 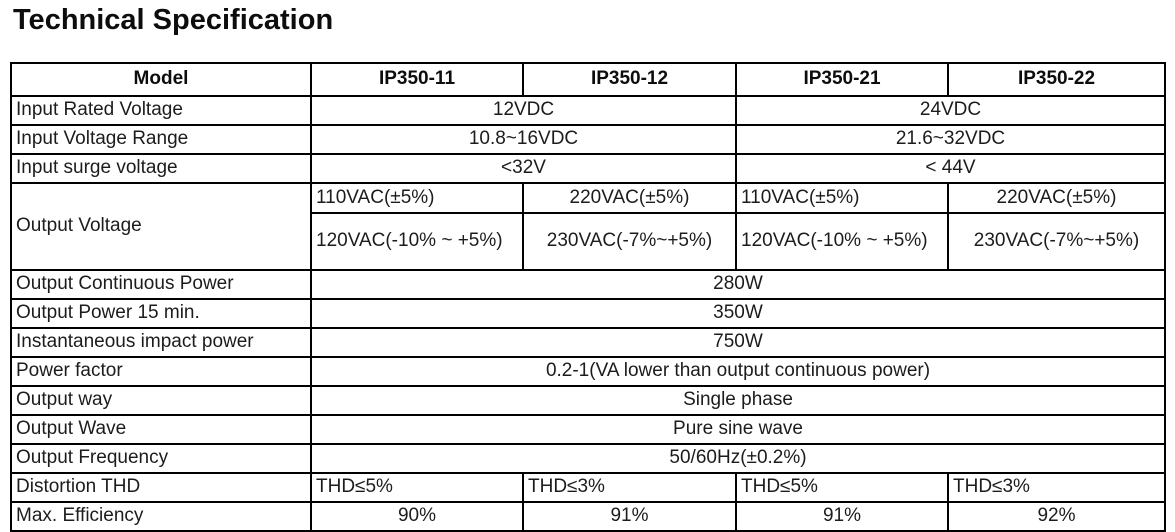 I want to click on row-input-surge-voltage: Input surge voltage <32V < 44V, so click(x=588, y=168).